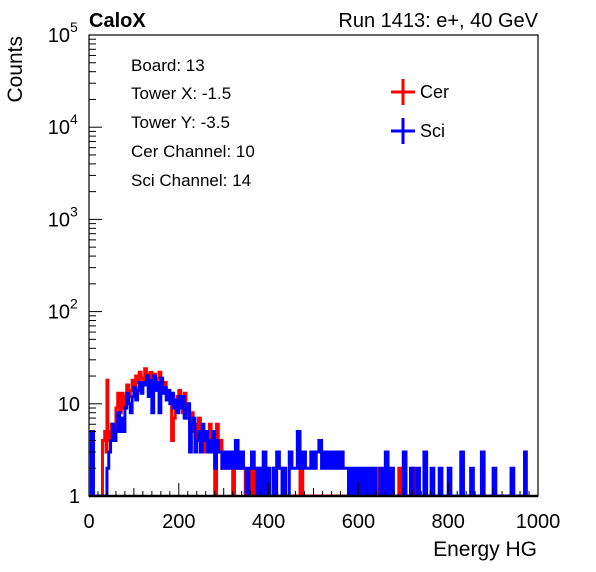  I want to click on y-tick-exponent: 2, so click(74, 304).